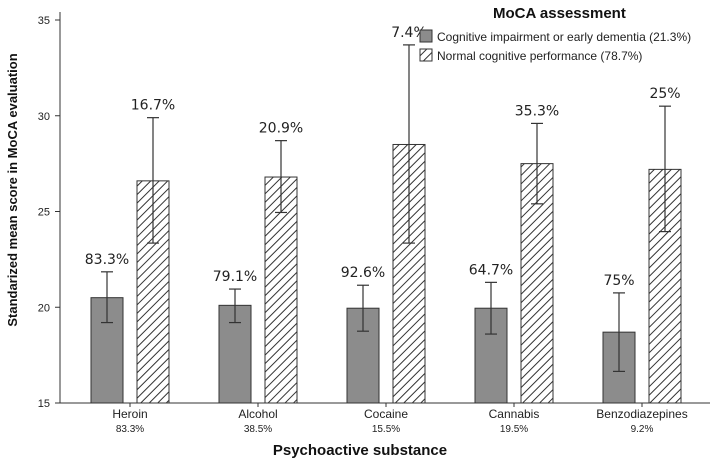 This screenshot has width=727, height=462. What do you see at coordinates (153, 106) in the screenshot?
I see `data-label-normal: 16.7%` at bounding box center [153, 106].